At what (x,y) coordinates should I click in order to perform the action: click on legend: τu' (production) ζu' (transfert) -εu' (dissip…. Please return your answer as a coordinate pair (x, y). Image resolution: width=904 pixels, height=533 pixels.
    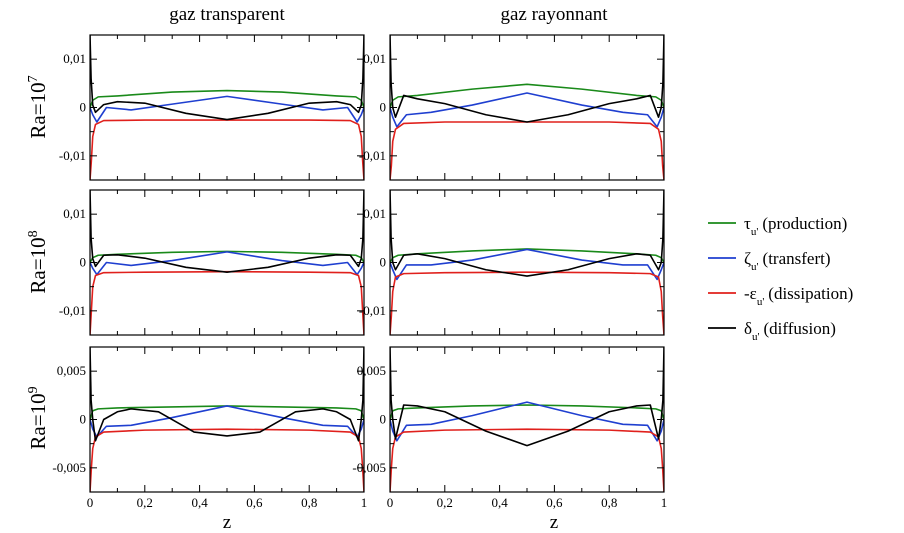
    Looking at the image, I should click on (780, 278).